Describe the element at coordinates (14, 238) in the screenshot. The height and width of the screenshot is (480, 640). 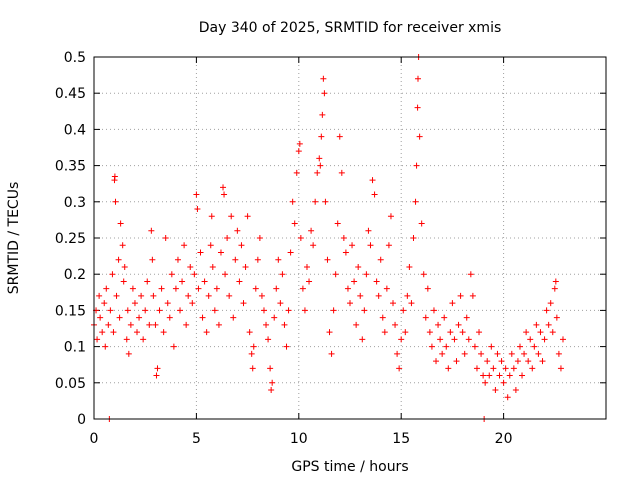
I see `y-axis-label: SRMTID / TECUs` at that location.